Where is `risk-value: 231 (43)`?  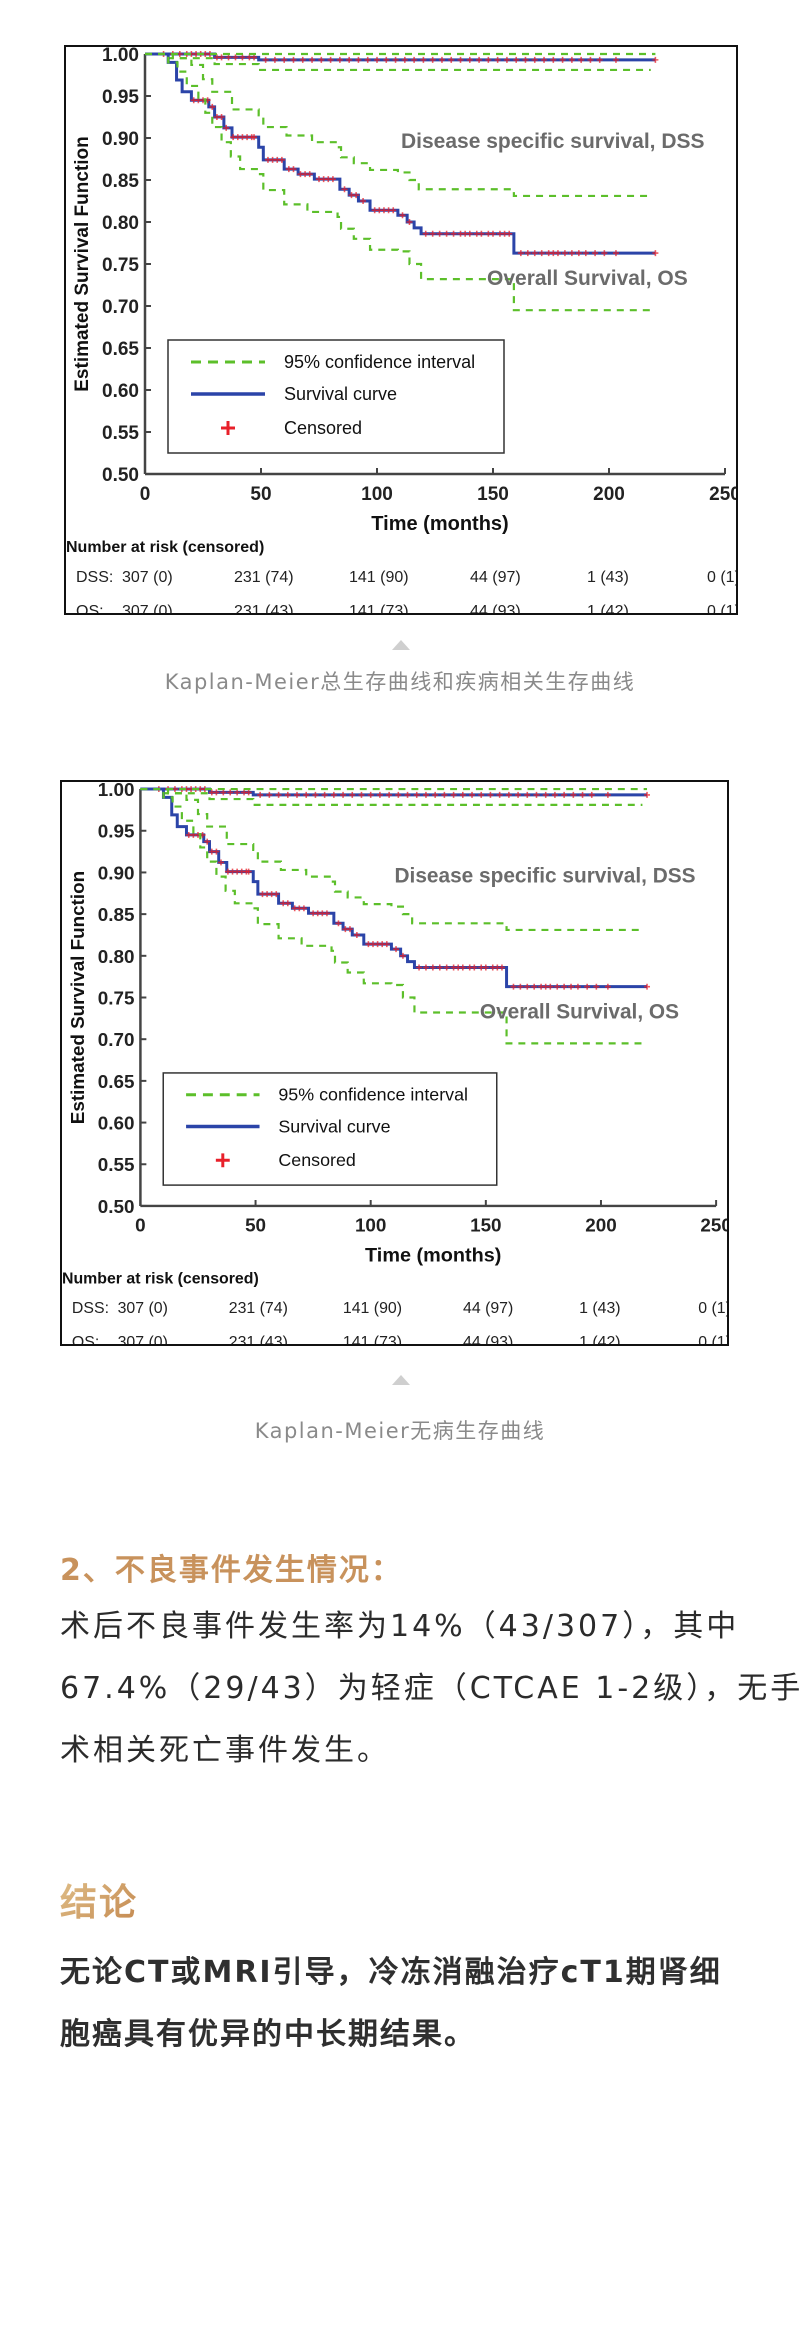 risk-value: 231 (43) is located at coordinates (264, 609).